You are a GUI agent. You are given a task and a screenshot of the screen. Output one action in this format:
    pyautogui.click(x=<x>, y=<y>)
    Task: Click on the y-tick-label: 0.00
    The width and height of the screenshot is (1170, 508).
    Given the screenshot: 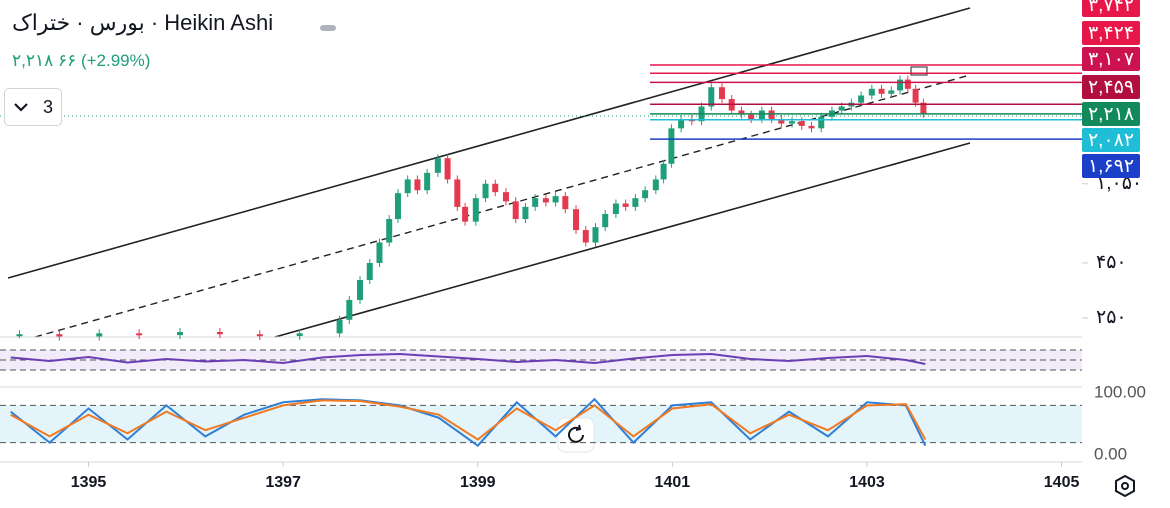 What is the action you would take?
    pyautogui.click(x=1110, y=453)
    